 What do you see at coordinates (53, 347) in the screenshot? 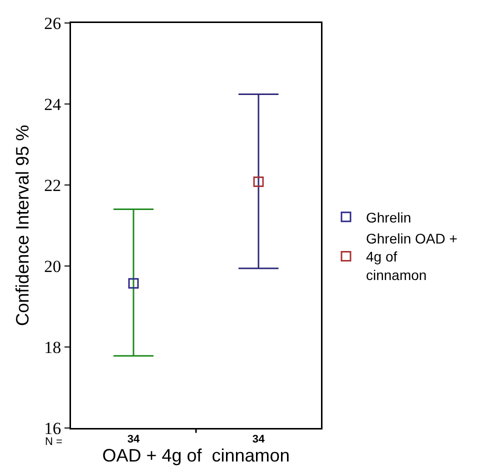
I see `y-tick-label: 18` at bounding box center [53, 347].